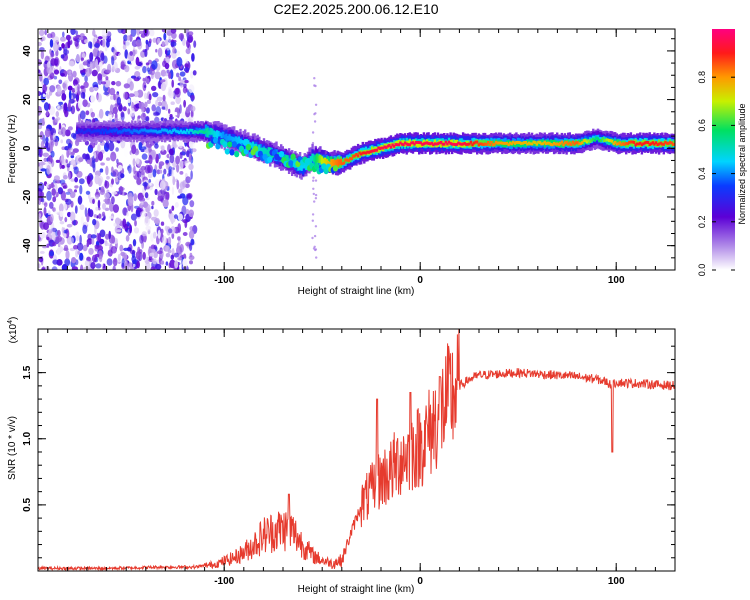  Describe the element at coordinates (616, 581) in the screenshot. I see `x-tick-label: 100` at that location.